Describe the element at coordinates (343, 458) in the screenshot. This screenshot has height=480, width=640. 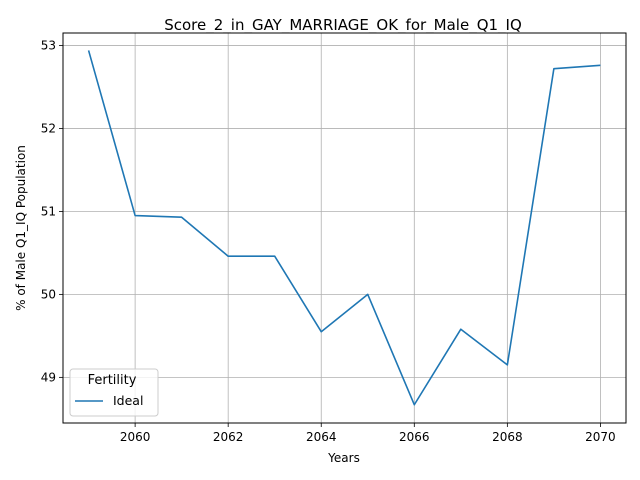
I see `x-axis-label: Years` at that location.